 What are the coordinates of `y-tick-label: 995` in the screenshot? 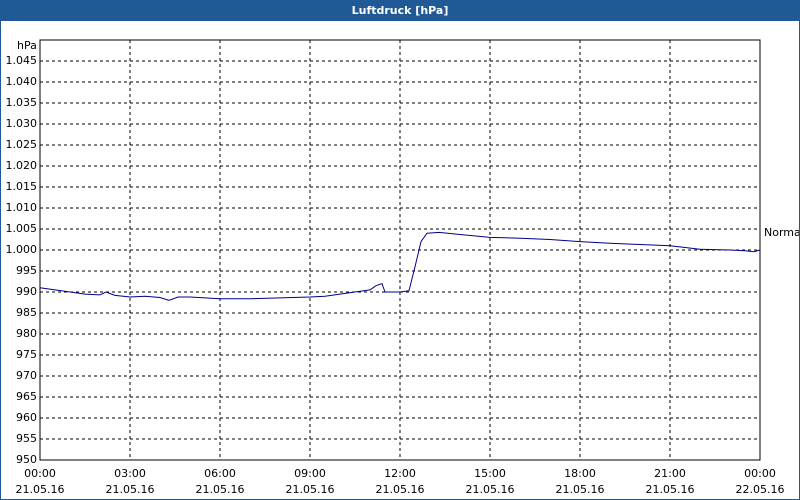 It's located at (26, 270).